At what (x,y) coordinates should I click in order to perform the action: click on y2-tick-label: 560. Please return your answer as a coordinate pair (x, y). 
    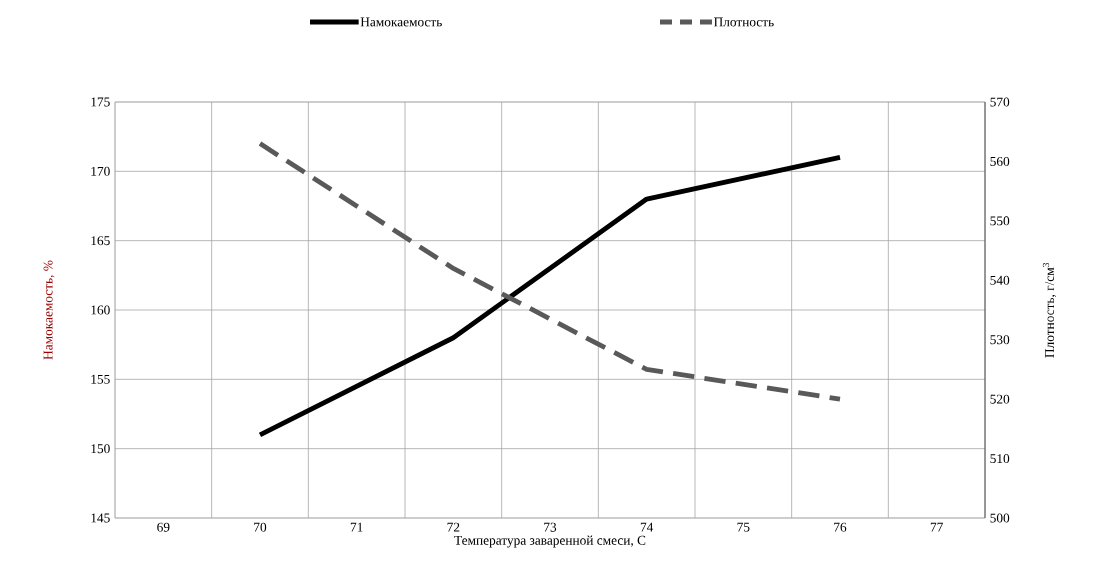
    Looking at the image, I should click on (1000, 161).